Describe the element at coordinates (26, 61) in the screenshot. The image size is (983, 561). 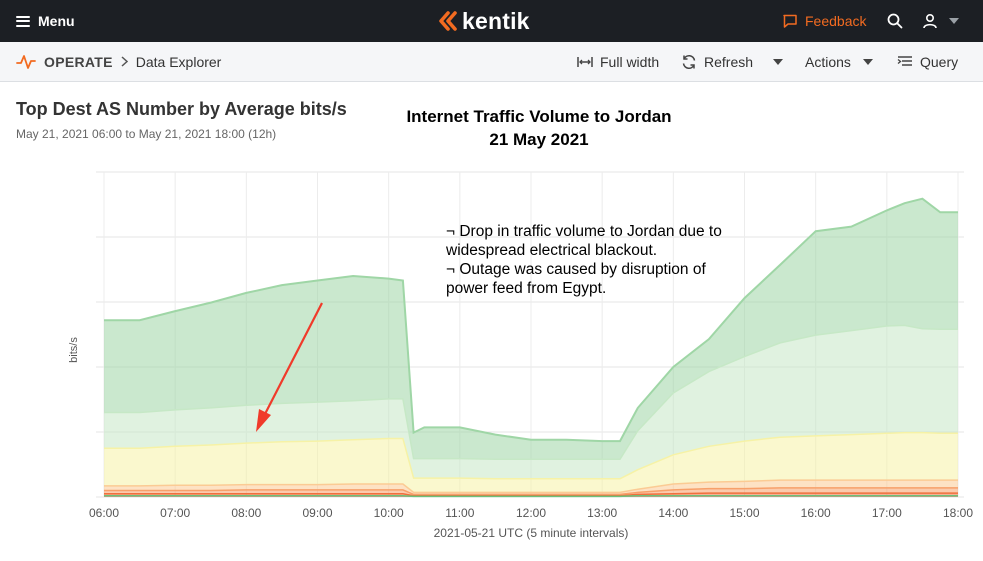
I see `pulse-icon` at that location.